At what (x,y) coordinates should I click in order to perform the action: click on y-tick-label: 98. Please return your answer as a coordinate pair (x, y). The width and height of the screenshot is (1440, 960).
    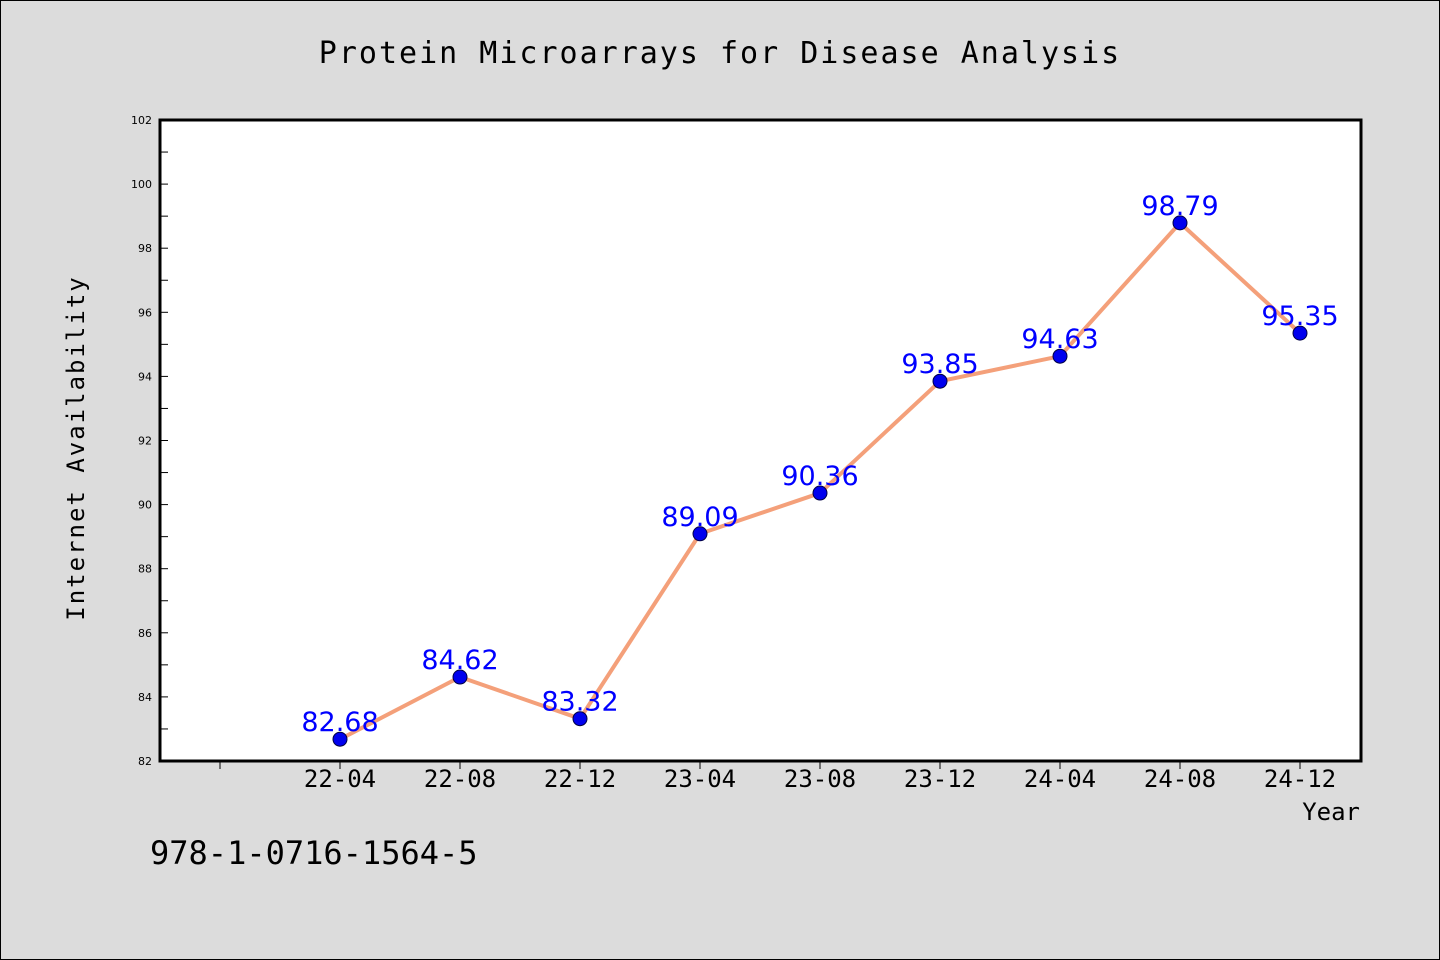
    Looking at the image, I should click on (145, 248).